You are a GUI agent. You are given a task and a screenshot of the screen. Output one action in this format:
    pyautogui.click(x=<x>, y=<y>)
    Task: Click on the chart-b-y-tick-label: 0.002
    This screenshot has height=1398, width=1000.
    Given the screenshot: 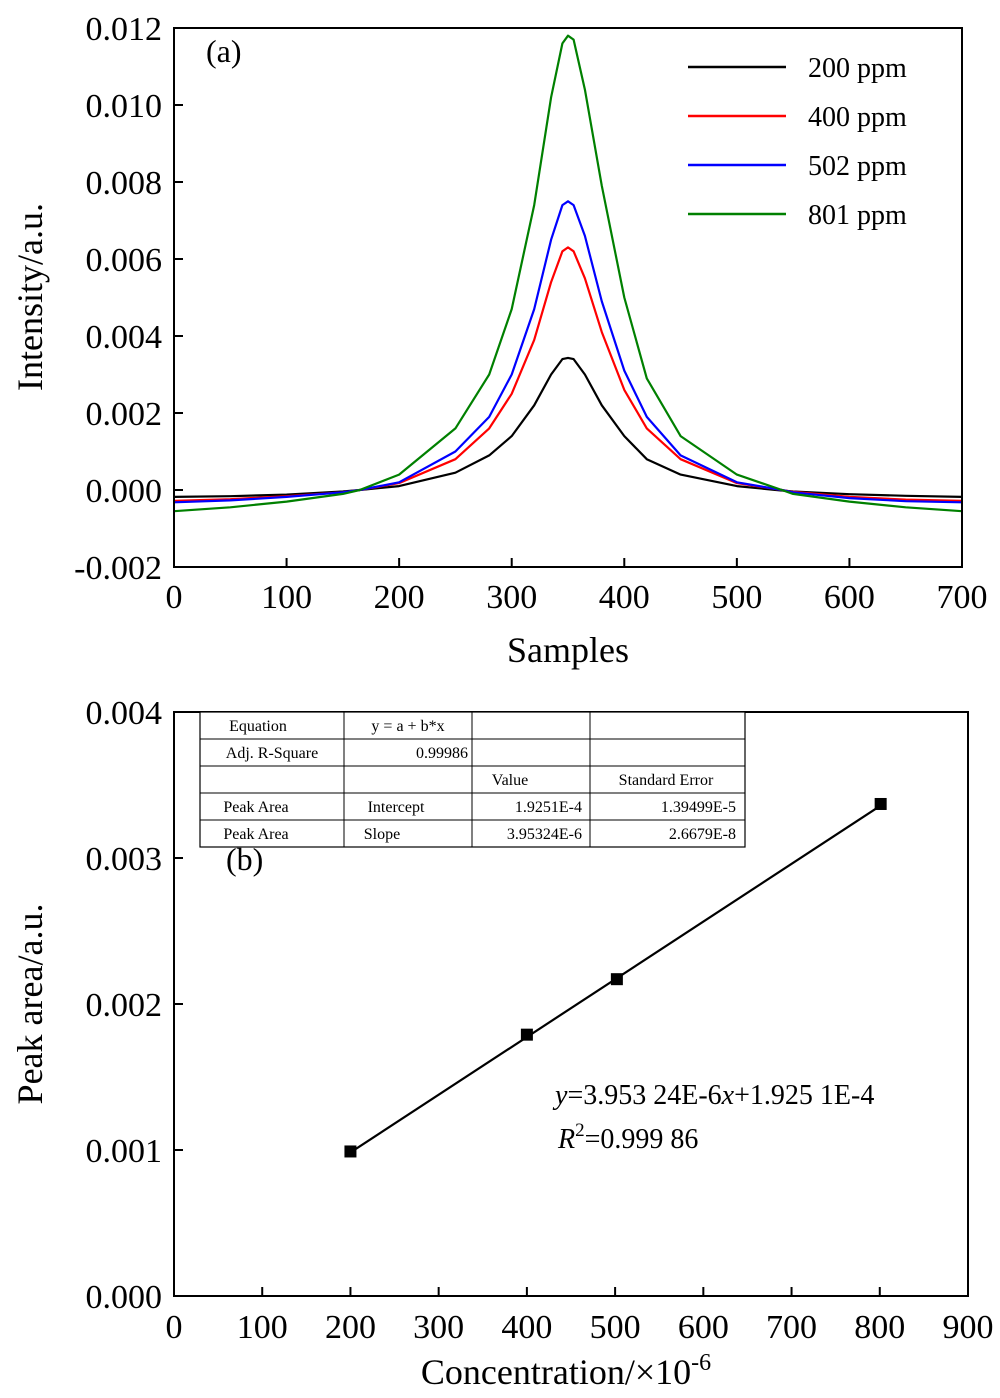 What is the action you would take?
    pyautogui.click(x=124, y=1005)
    